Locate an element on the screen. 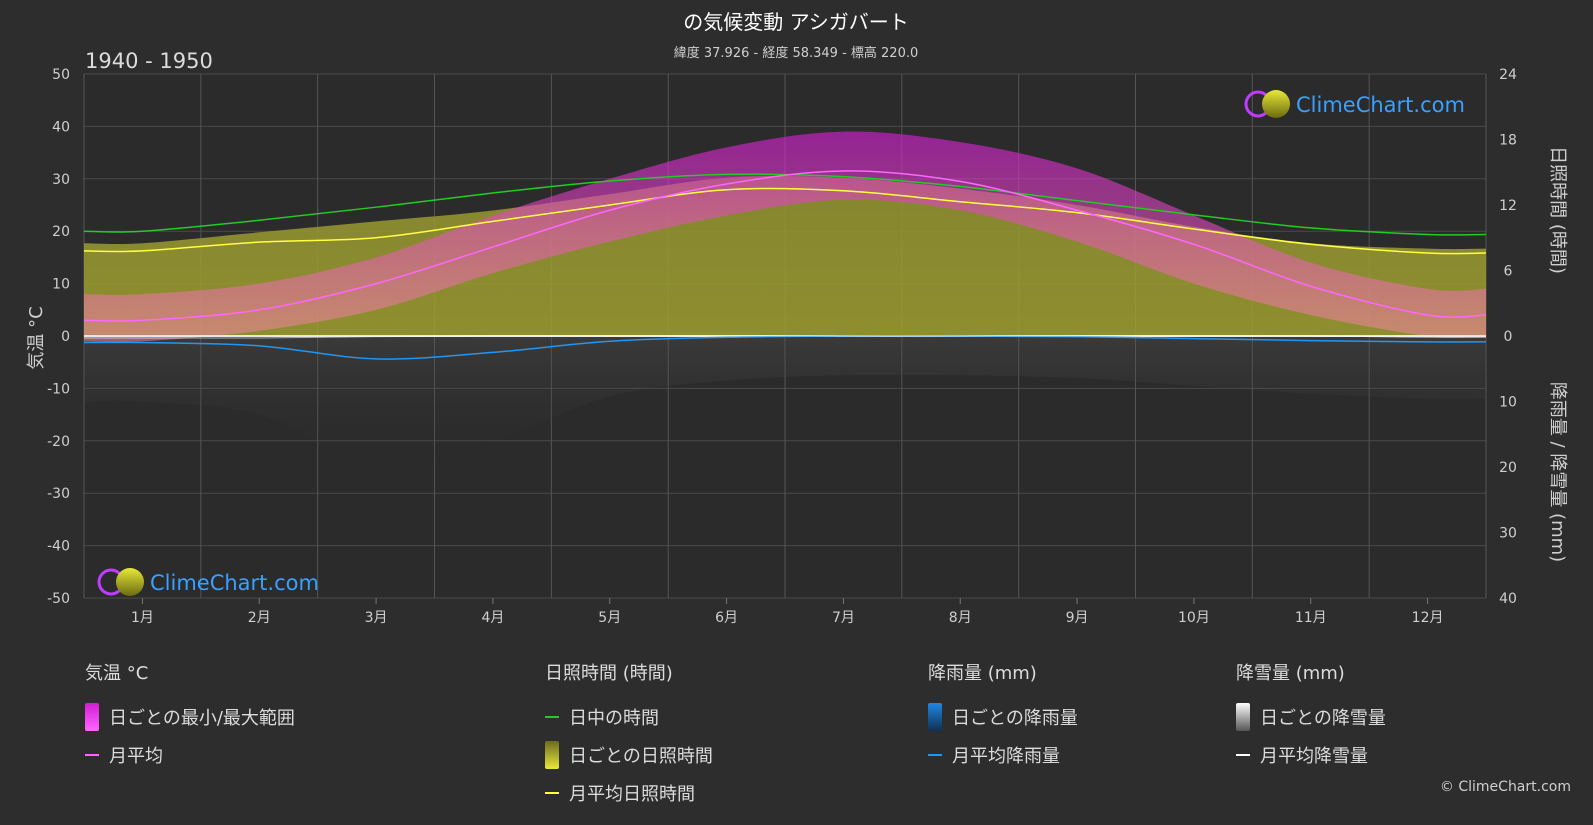 This screenshot has width=1593, height=825. x-tick-label: 12月 is located at coordinates (1428, 618).